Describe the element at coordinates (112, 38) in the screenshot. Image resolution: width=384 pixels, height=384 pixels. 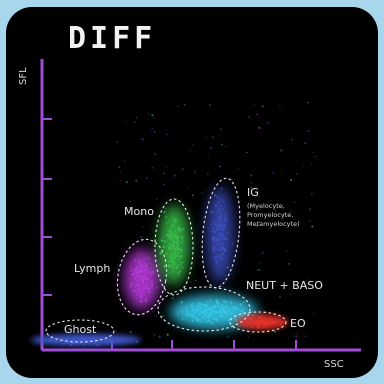
I see `chart-title: DIFF` at that location.